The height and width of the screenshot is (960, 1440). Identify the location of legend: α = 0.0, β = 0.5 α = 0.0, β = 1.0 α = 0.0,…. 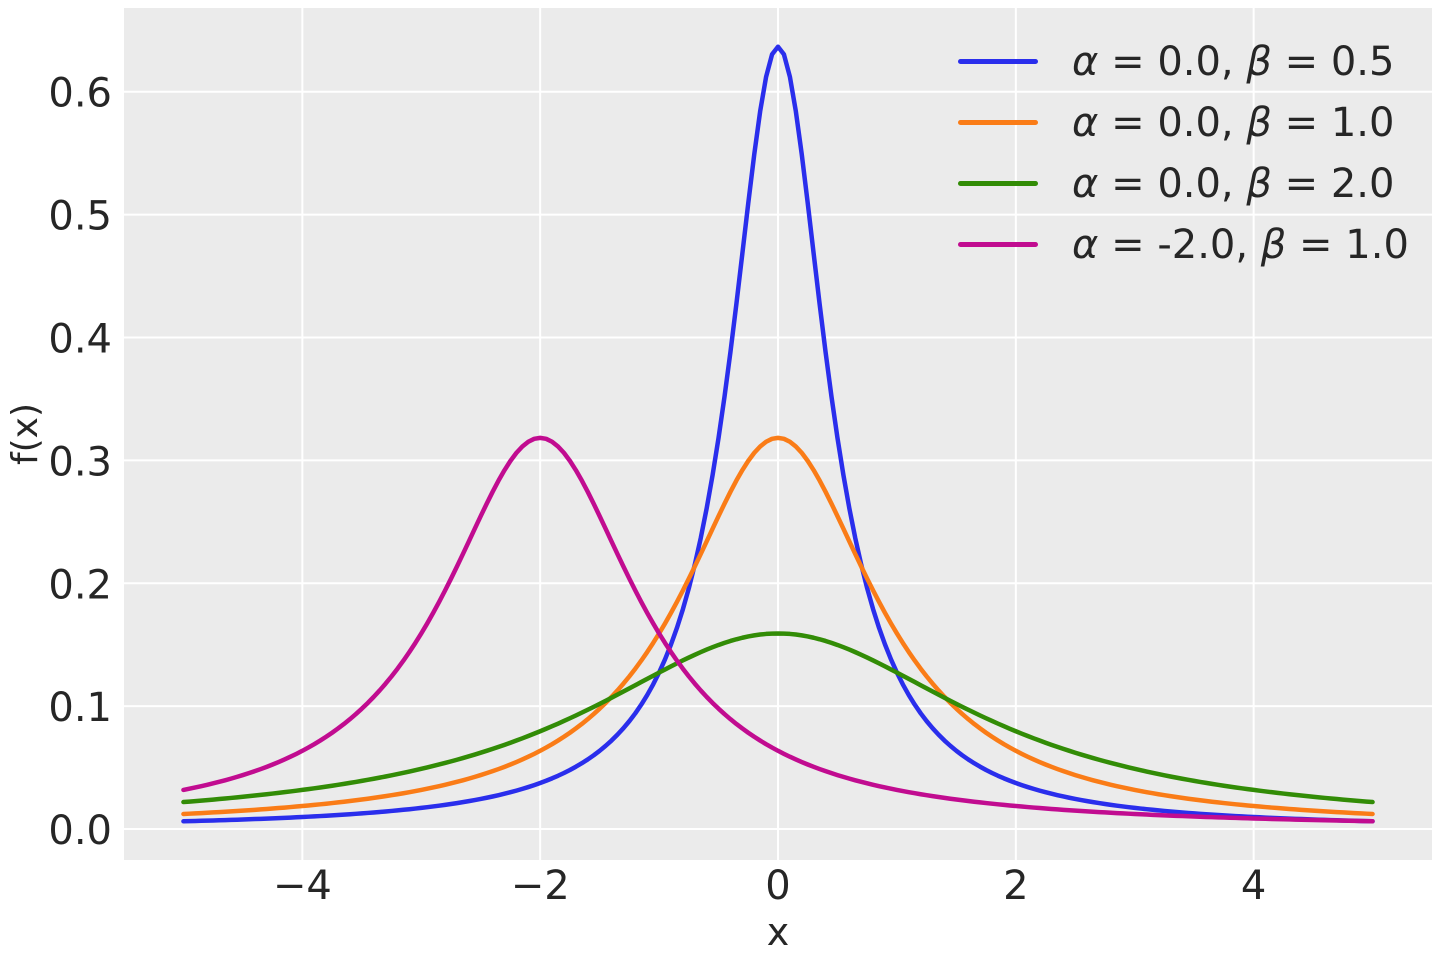
(1183, 153).